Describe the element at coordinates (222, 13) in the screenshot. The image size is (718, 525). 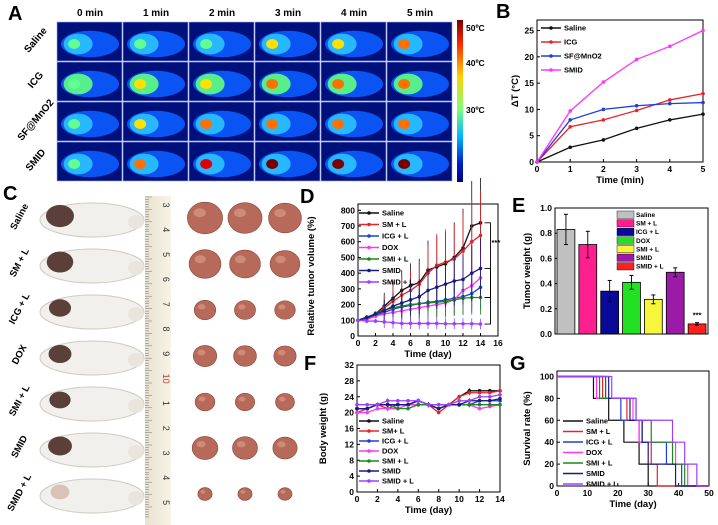
I see `time-column-label: 2 min` at that location.